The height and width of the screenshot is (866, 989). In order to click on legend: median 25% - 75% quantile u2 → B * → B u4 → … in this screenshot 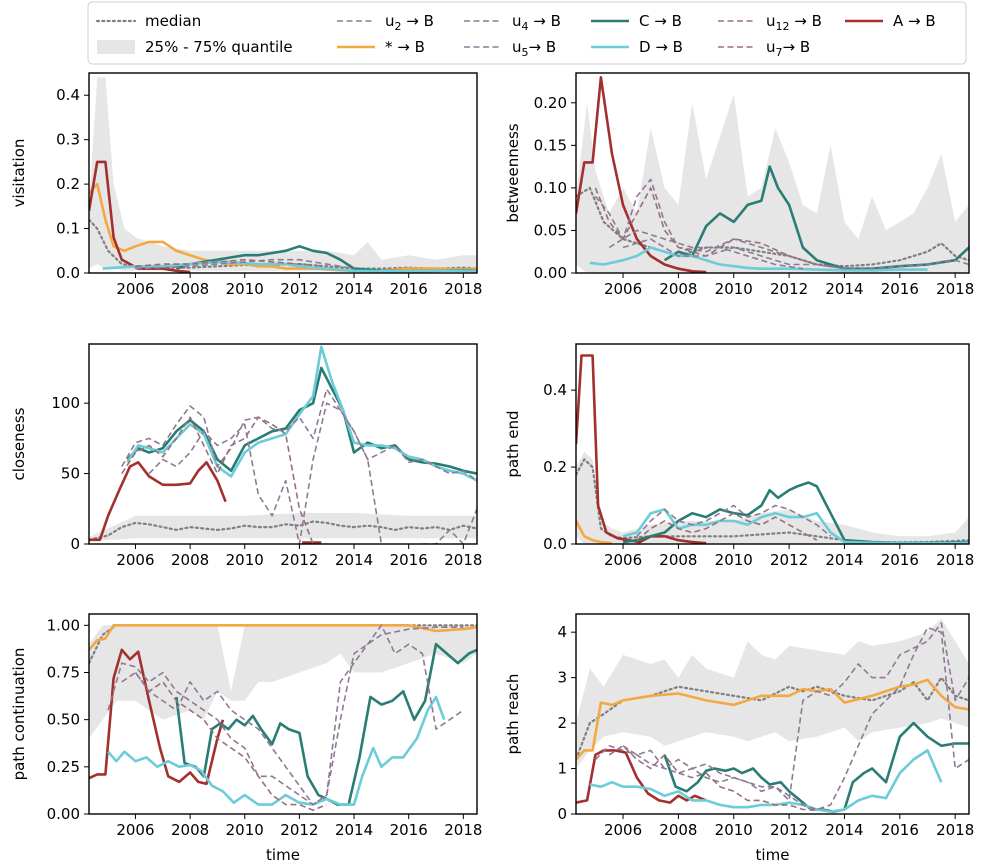, I will do `click(527, 33)`.